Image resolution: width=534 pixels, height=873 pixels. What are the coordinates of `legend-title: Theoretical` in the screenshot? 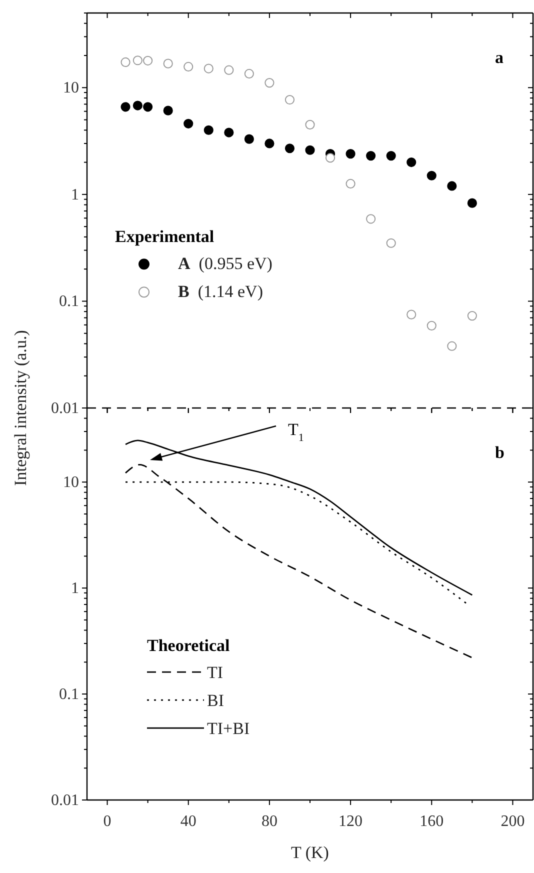 It's located at (188, 646).